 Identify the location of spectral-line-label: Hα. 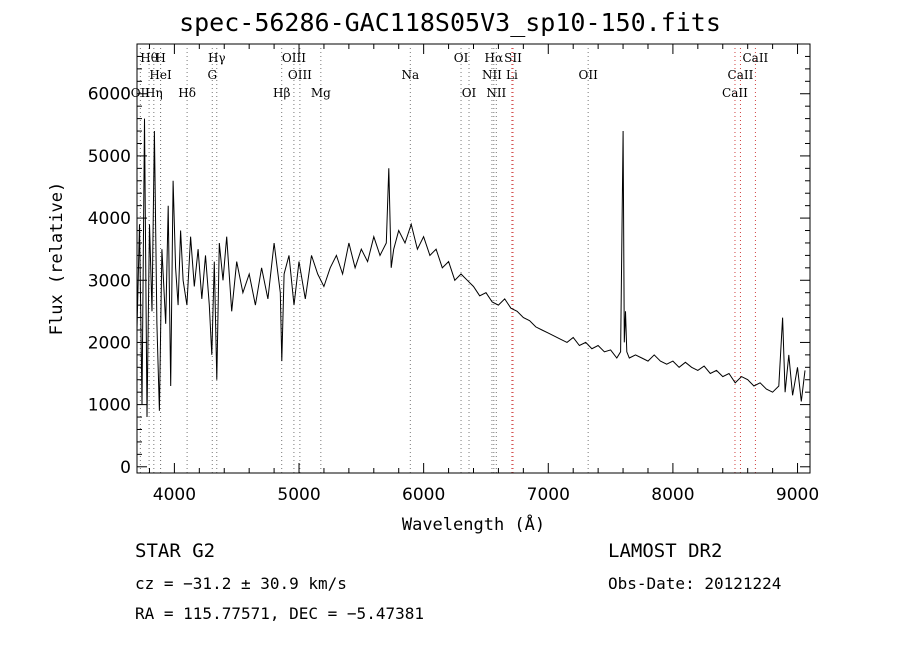
(494, 58).